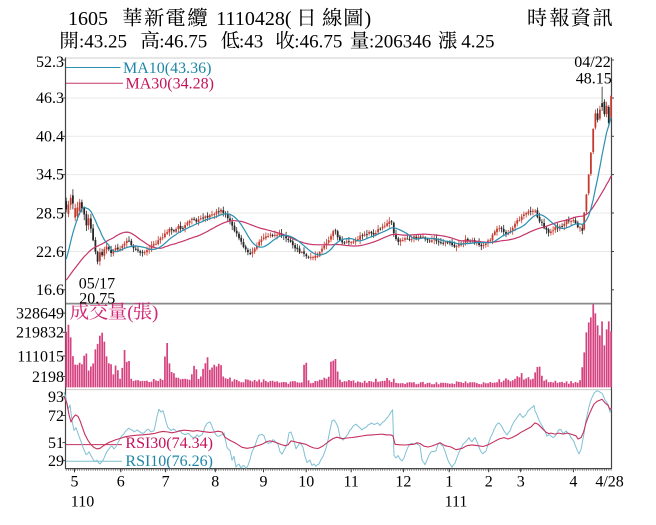 The height and width of the screenshot is (525, 656). Describe the element at coordinates (609, 482) in the screenshot. I see `svg-text: 4/28` at that location.